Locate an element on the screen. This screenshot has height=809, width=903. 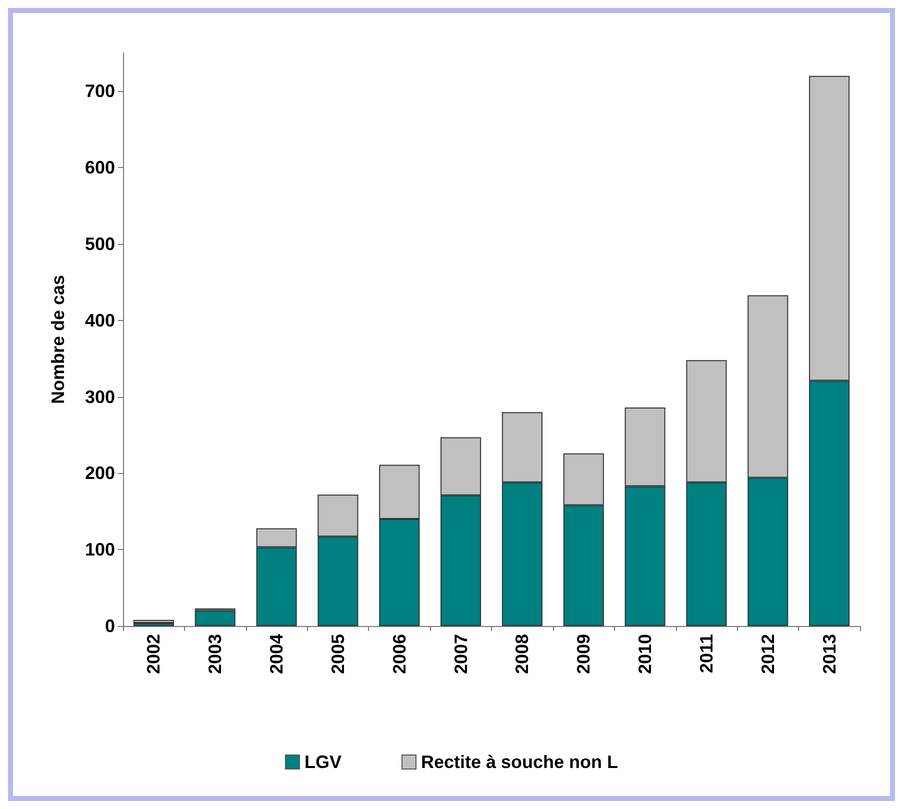
legend-label: LGV is located at coordinates (323, 762).